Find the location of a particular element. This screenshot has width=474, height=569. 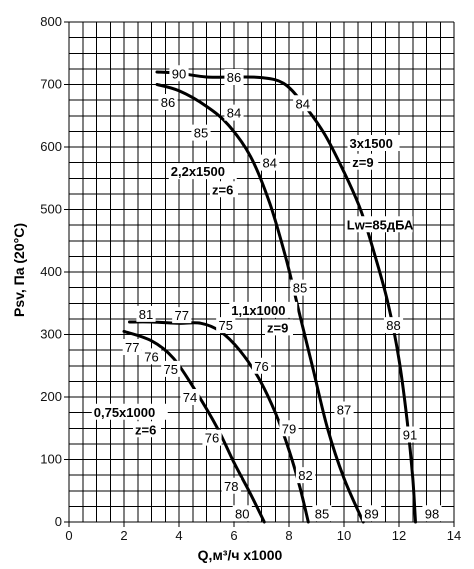

noise-level-label: 89 is located at coordinates (371, 513).